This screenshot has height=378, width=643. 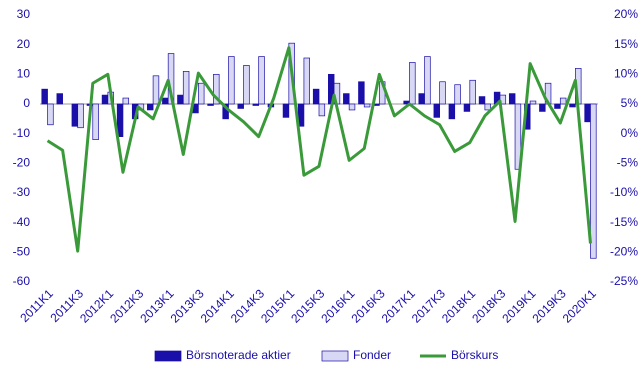 What do you see at coordinates (624, 252) in the screenshot?
I see `y2-tick-label: -20%` at bounding box center [624, 252].